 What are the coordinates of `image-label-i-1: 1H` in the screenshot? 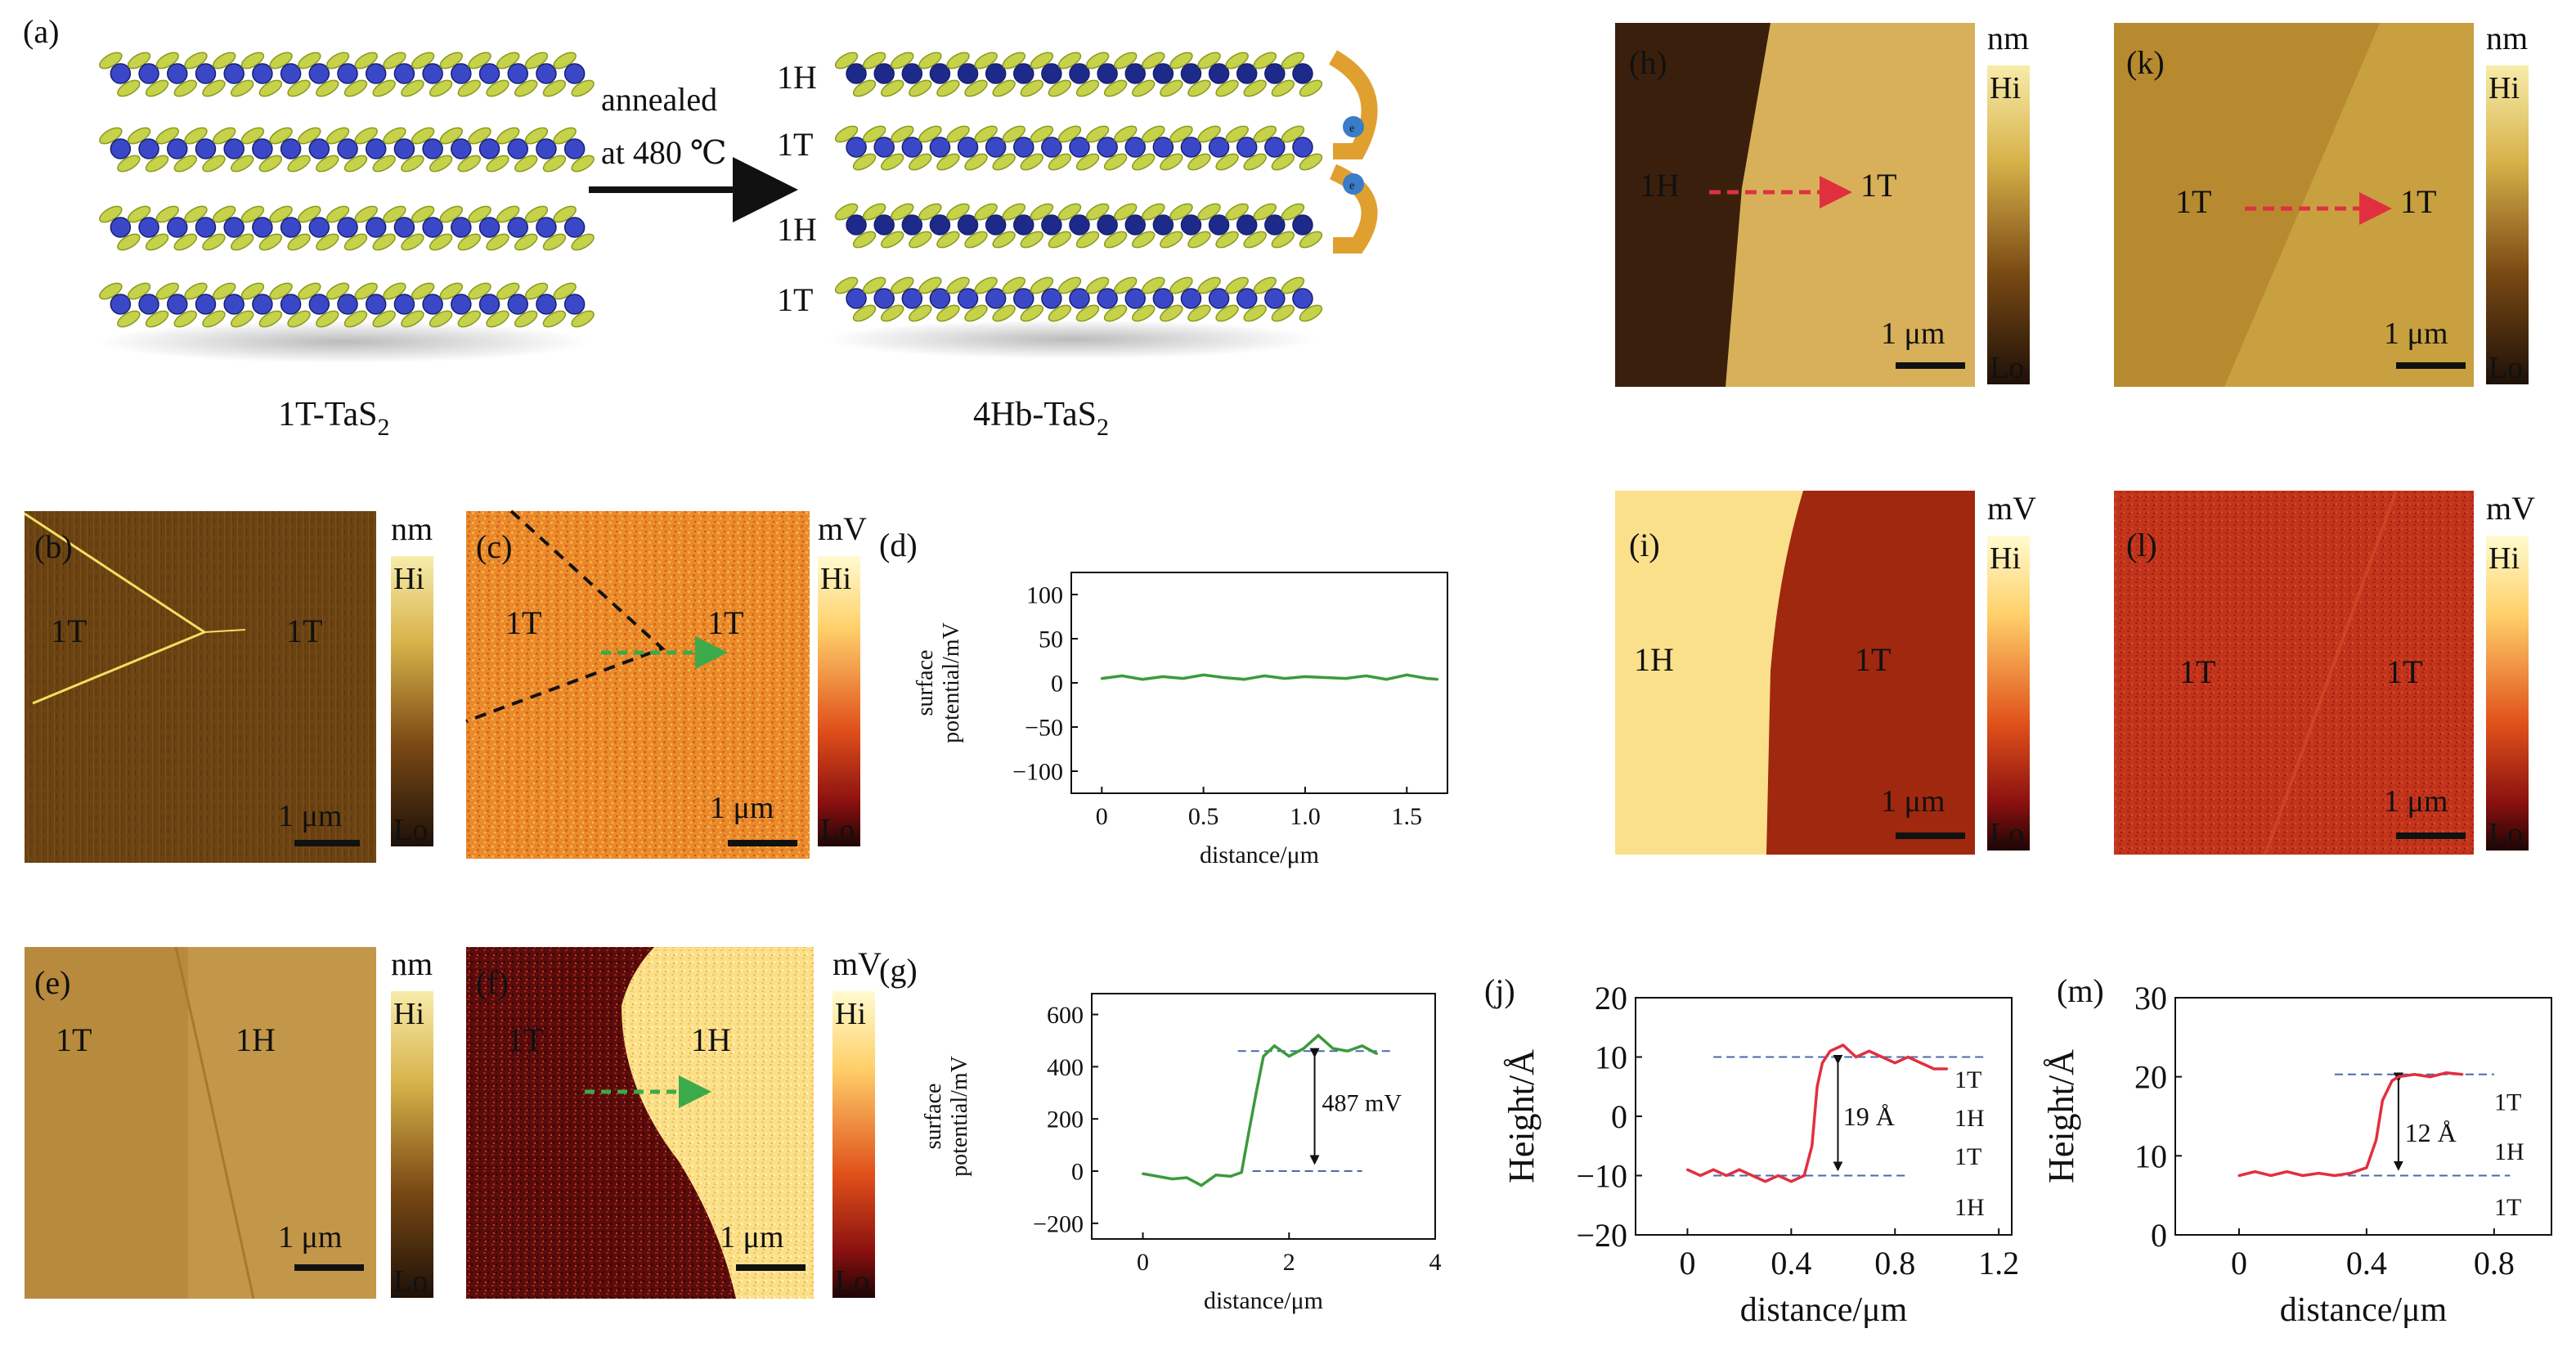 It's located at (1654, 660).